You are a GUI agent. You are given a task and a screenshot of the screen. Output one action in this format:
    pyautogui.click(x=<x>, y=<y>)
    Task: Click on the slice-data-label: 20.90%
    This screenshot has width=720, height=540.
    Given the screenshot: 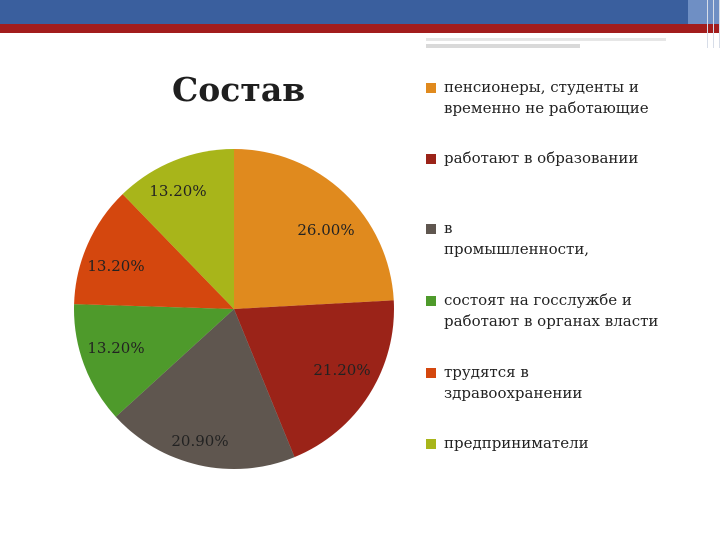 What is the action you would take?
    pyautogui.click(x=199, y=441)
    